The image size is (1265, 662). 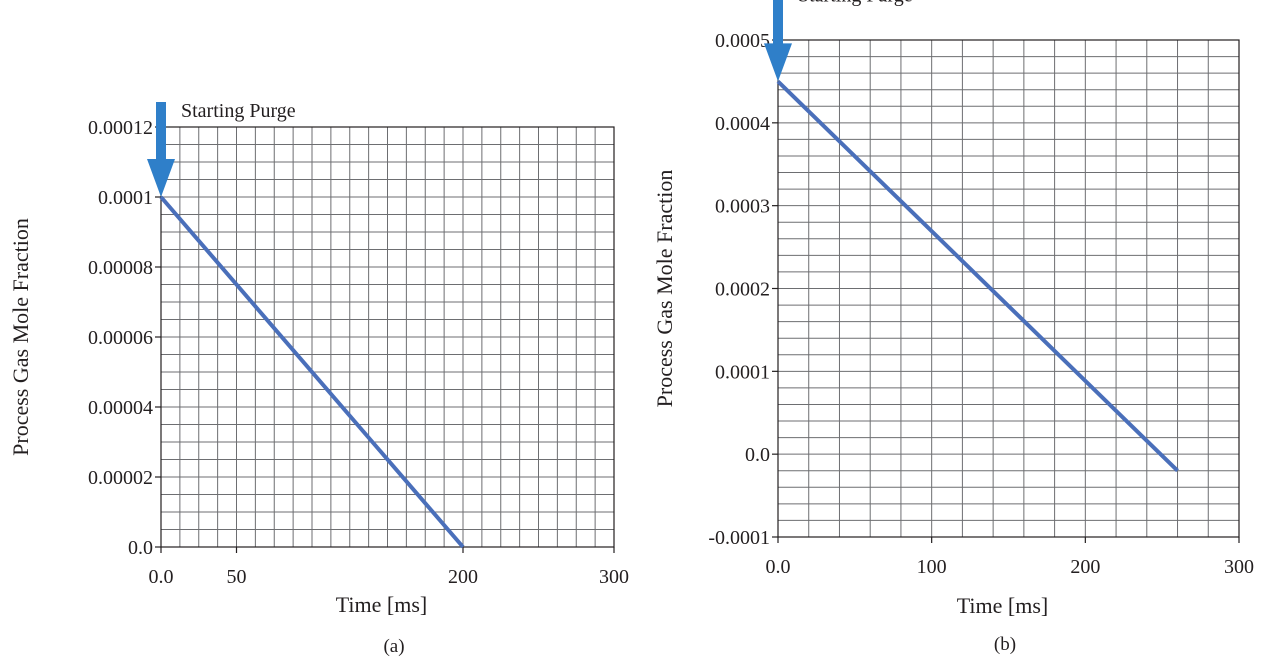 What do you see at coordinates (1002, 605) in the screenshot?
I see `chart-b-x-axis-label: Time [ms]` at bounding box center [1002, 605].